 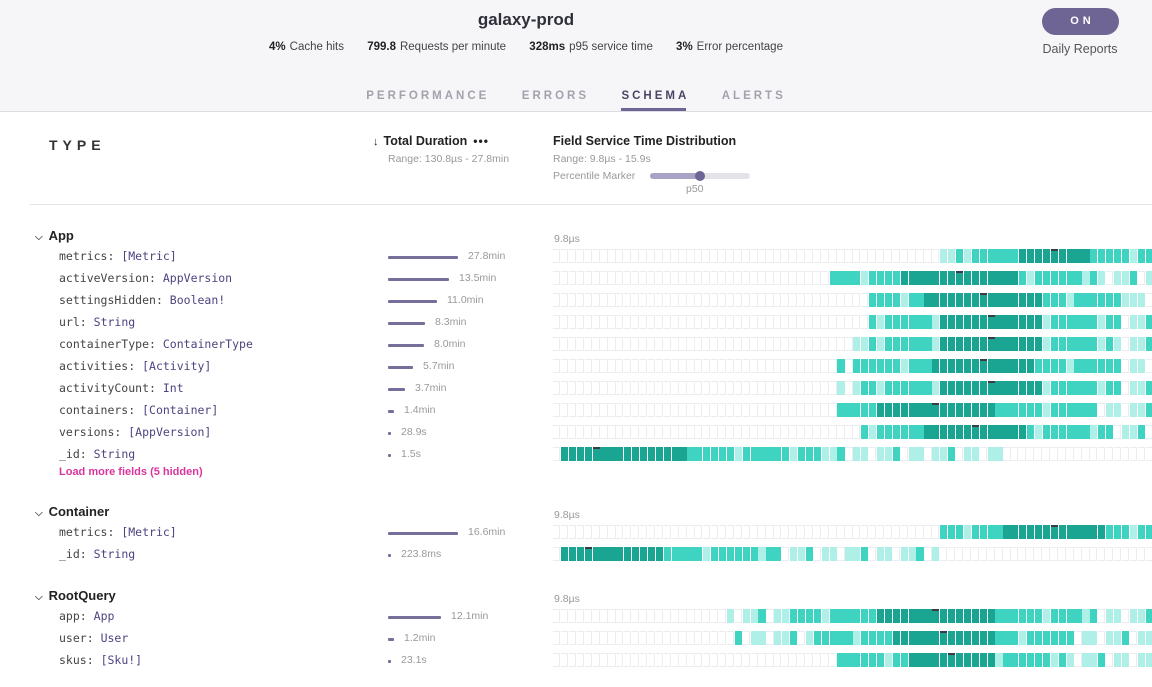 I want to click on type-group-container: ⌵ Container, so click(x=72, y=511).